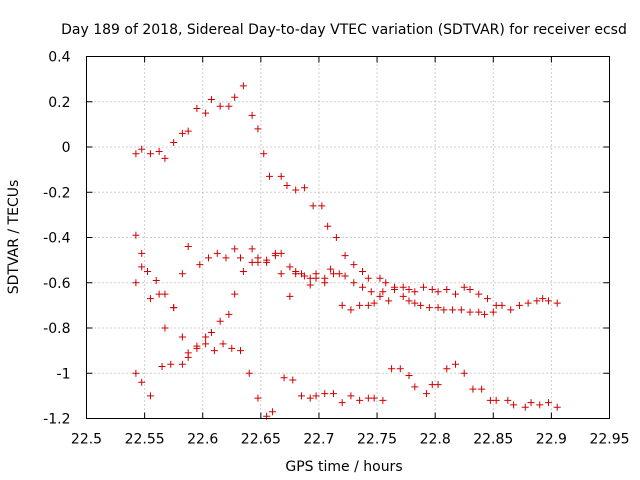  I want to click on y-tick-label: -1.2, so click(56, 420).